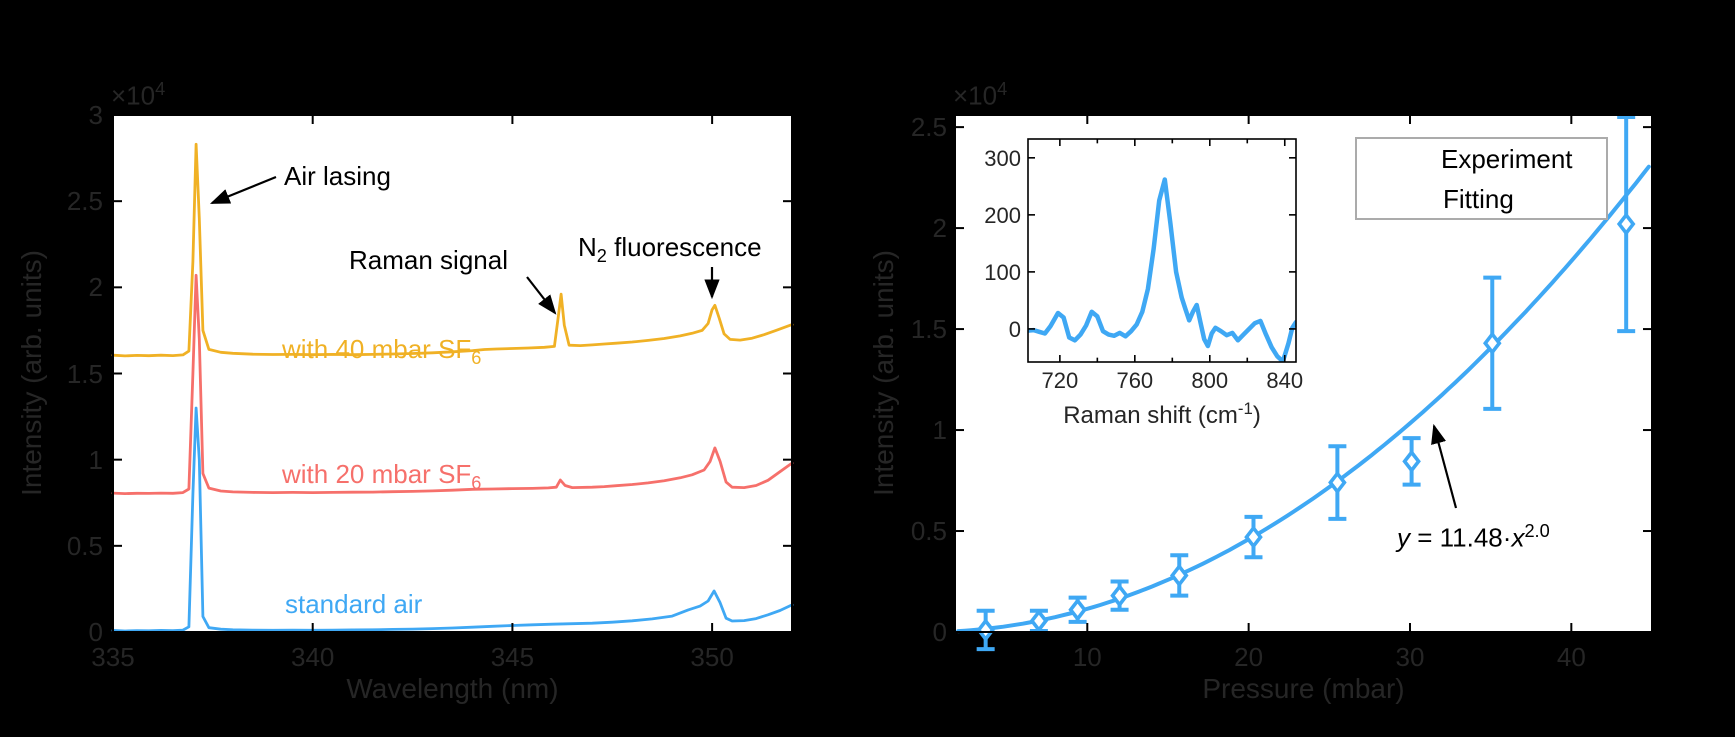  What do you see at coordinates (1481, 178) in the screenshot?
I see `legend-box` at bounding box center [1481, 178].